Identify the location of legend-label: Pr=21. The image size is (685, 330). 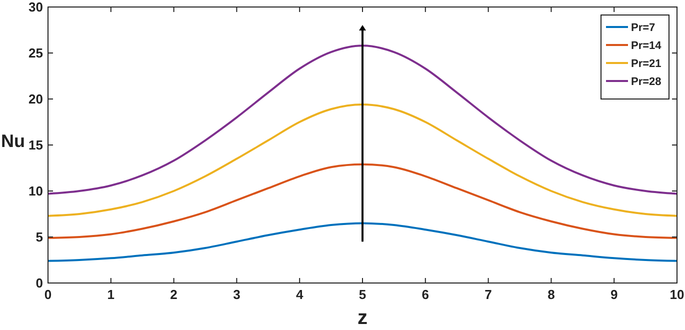
(646, 64).